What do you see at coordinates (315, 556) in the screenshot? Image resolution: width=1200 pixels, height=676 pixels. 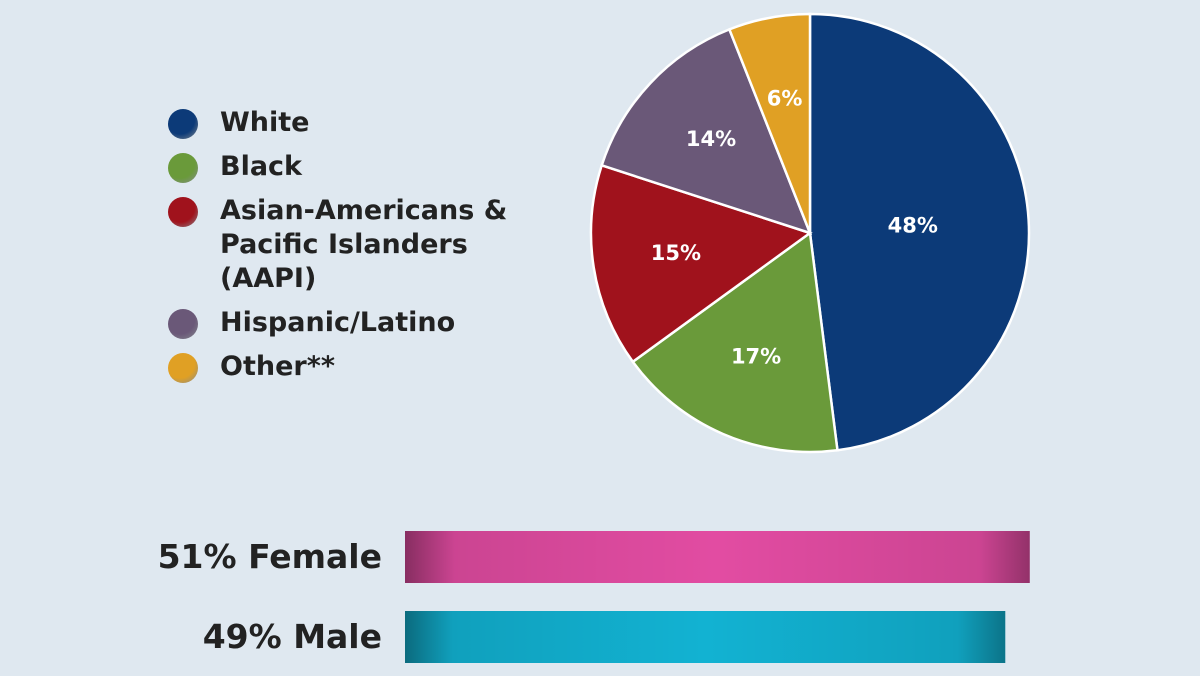 I see `bar-category: Female` at bounding box center [315, 556].